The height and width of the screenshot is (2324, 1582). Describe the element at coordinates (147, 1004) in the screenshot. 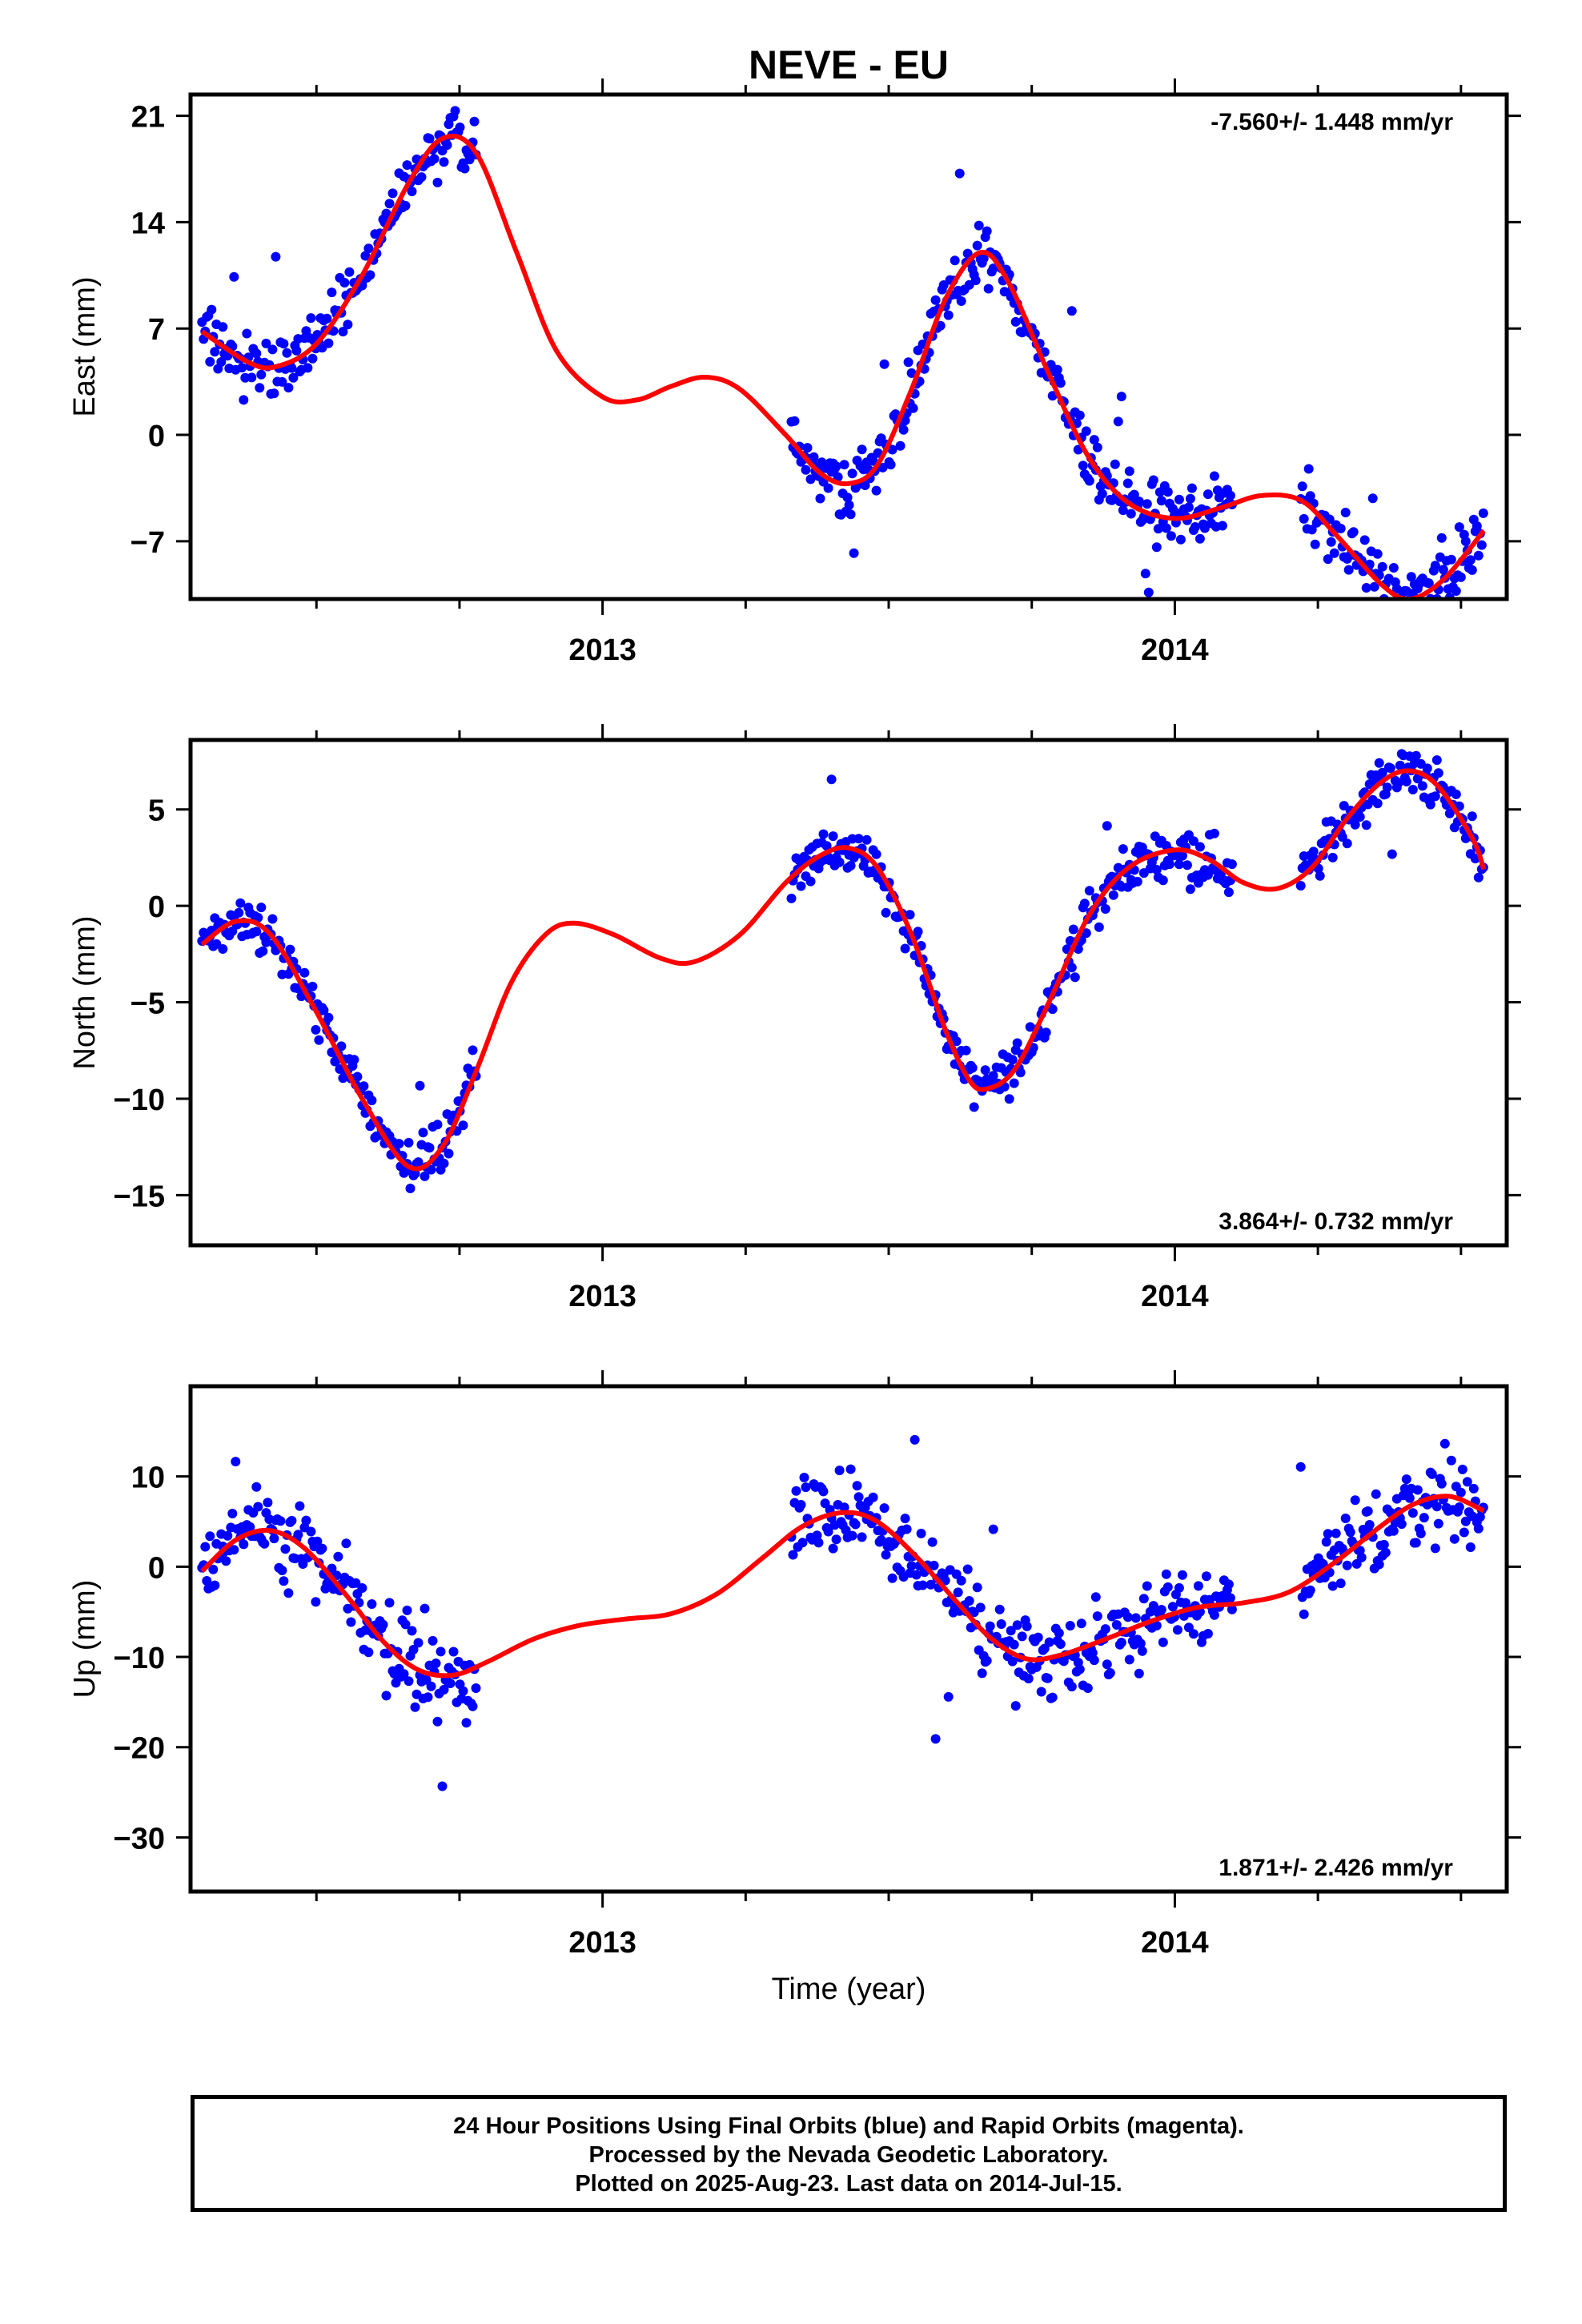

I see `y-tick-label: −5` at that location.